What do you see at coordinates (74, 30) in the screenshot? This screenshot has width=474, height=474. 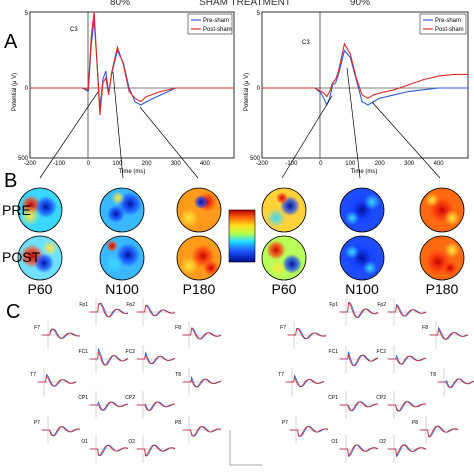 I see `channel-label: C3` at bounding box center [74, 30].